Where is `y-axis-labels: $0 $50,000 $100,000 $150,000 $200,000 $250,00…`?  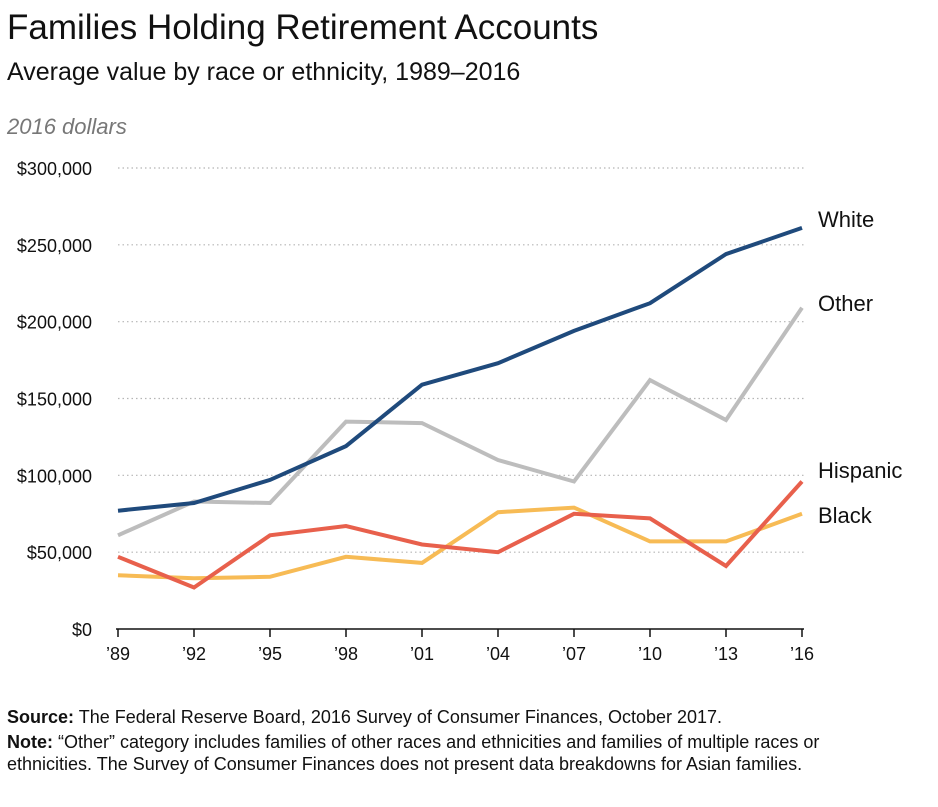
y-axis-labels: $0 $50,000 $100,000 $150,000 $200,000 $250,00… is located at coordinates (54, 399).